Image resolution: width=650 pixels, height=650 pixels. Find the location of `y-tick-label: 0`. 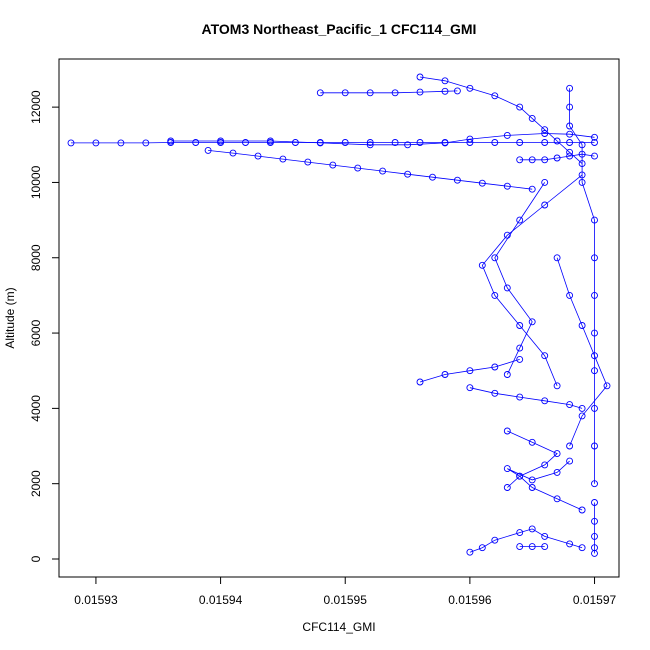

y-tick-label: 0 is located at coordinates (36, 558).